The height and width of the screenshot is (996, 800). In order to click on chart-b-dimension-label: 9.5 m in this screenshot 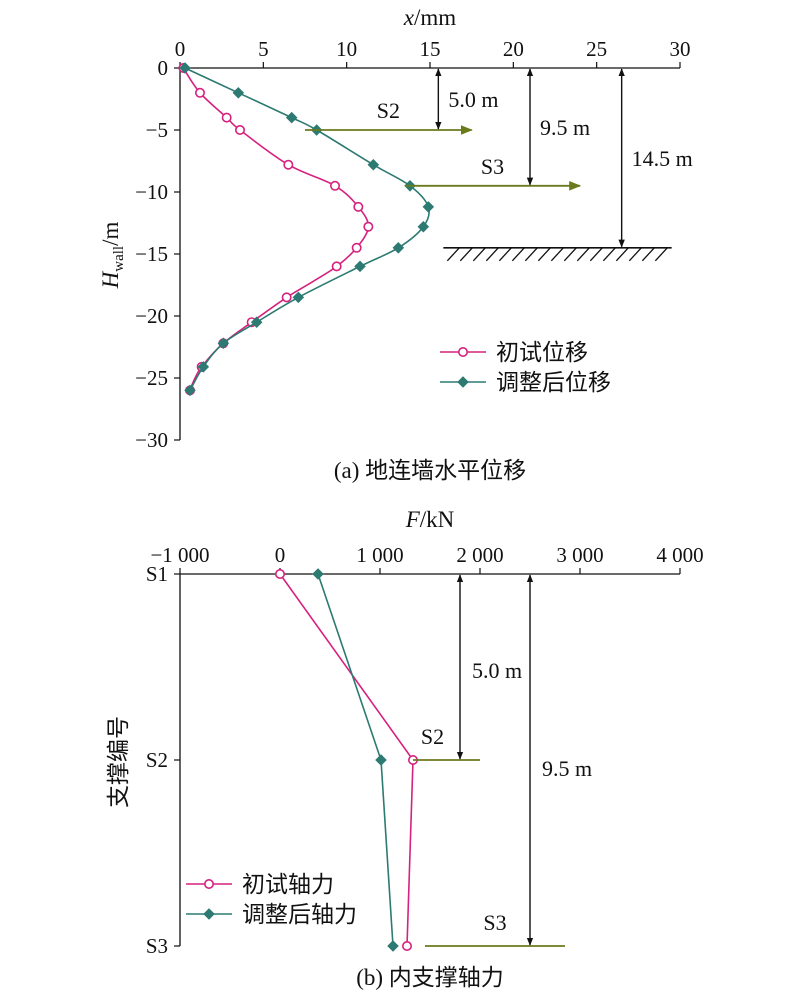, I will do `click(567, 768)`.